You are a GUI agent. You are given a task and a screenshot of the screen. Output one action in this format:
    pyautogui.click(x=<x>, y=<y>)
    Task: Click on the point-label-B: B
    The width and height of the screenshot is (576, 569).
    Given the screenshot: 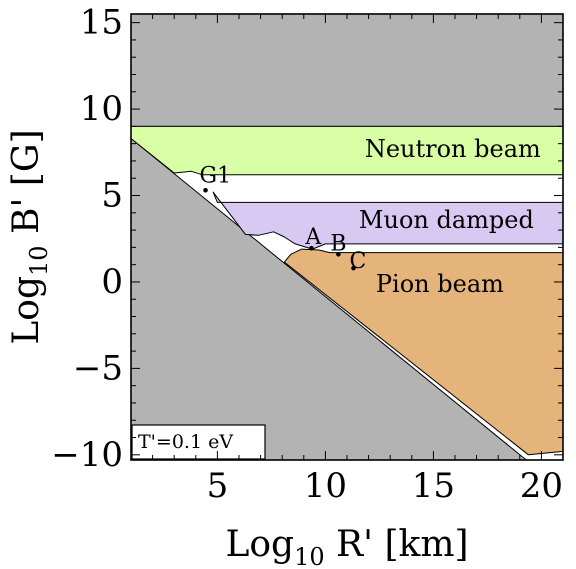 What is the action you would take?
    pyautogui.click(x=338, y=243)
    